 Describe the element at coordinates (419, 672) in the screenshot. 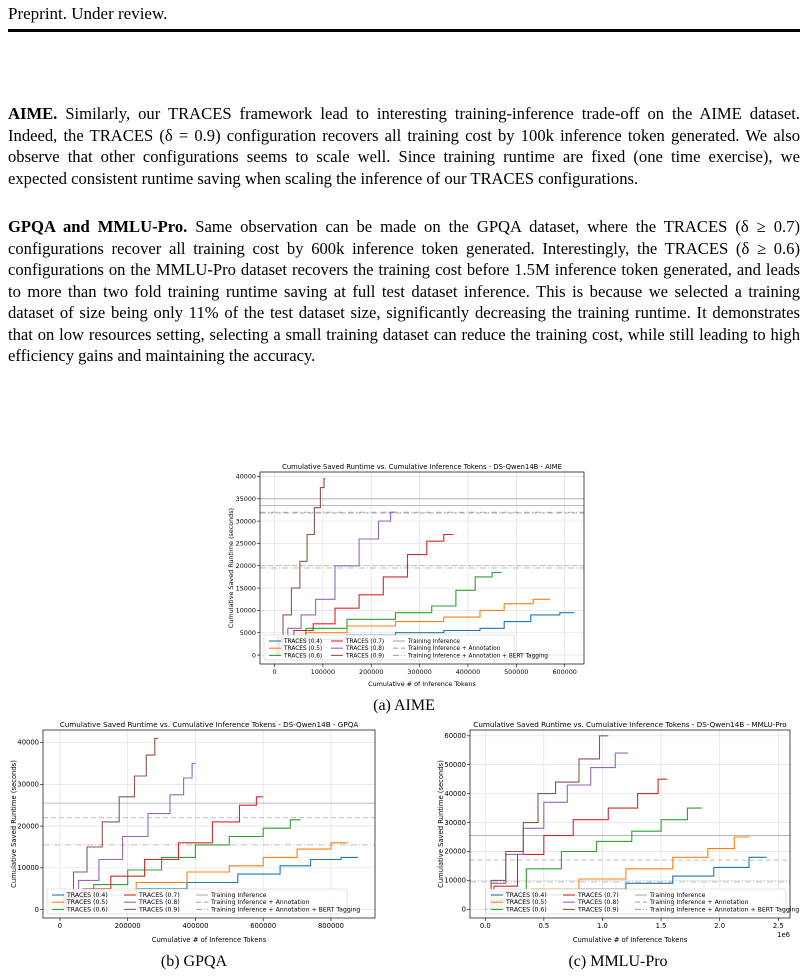

I see `x-tick-label: 300000` at that location.